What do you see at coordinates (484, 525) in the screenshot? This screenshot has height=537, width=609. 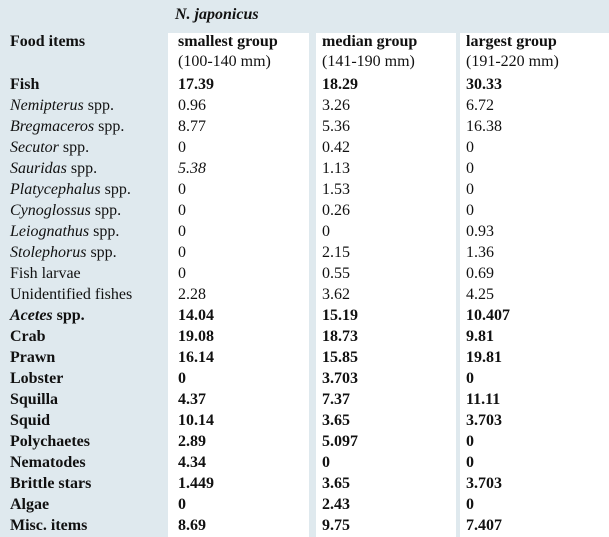 I see `largest-group-value: 7.407` at bounding box center [484, 525].